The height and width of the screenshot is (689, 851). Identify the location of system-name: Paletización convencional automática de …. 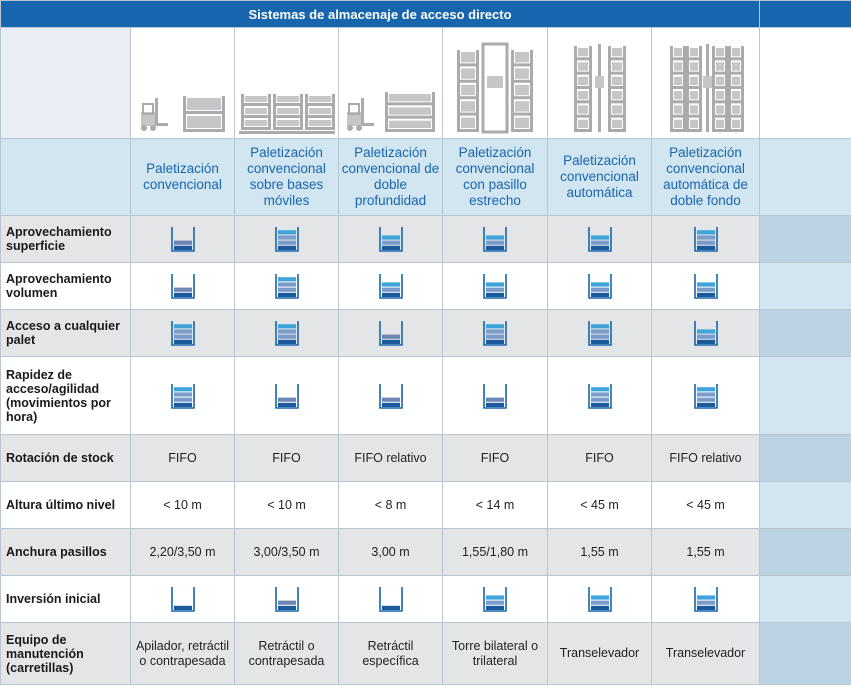
(705, 177).